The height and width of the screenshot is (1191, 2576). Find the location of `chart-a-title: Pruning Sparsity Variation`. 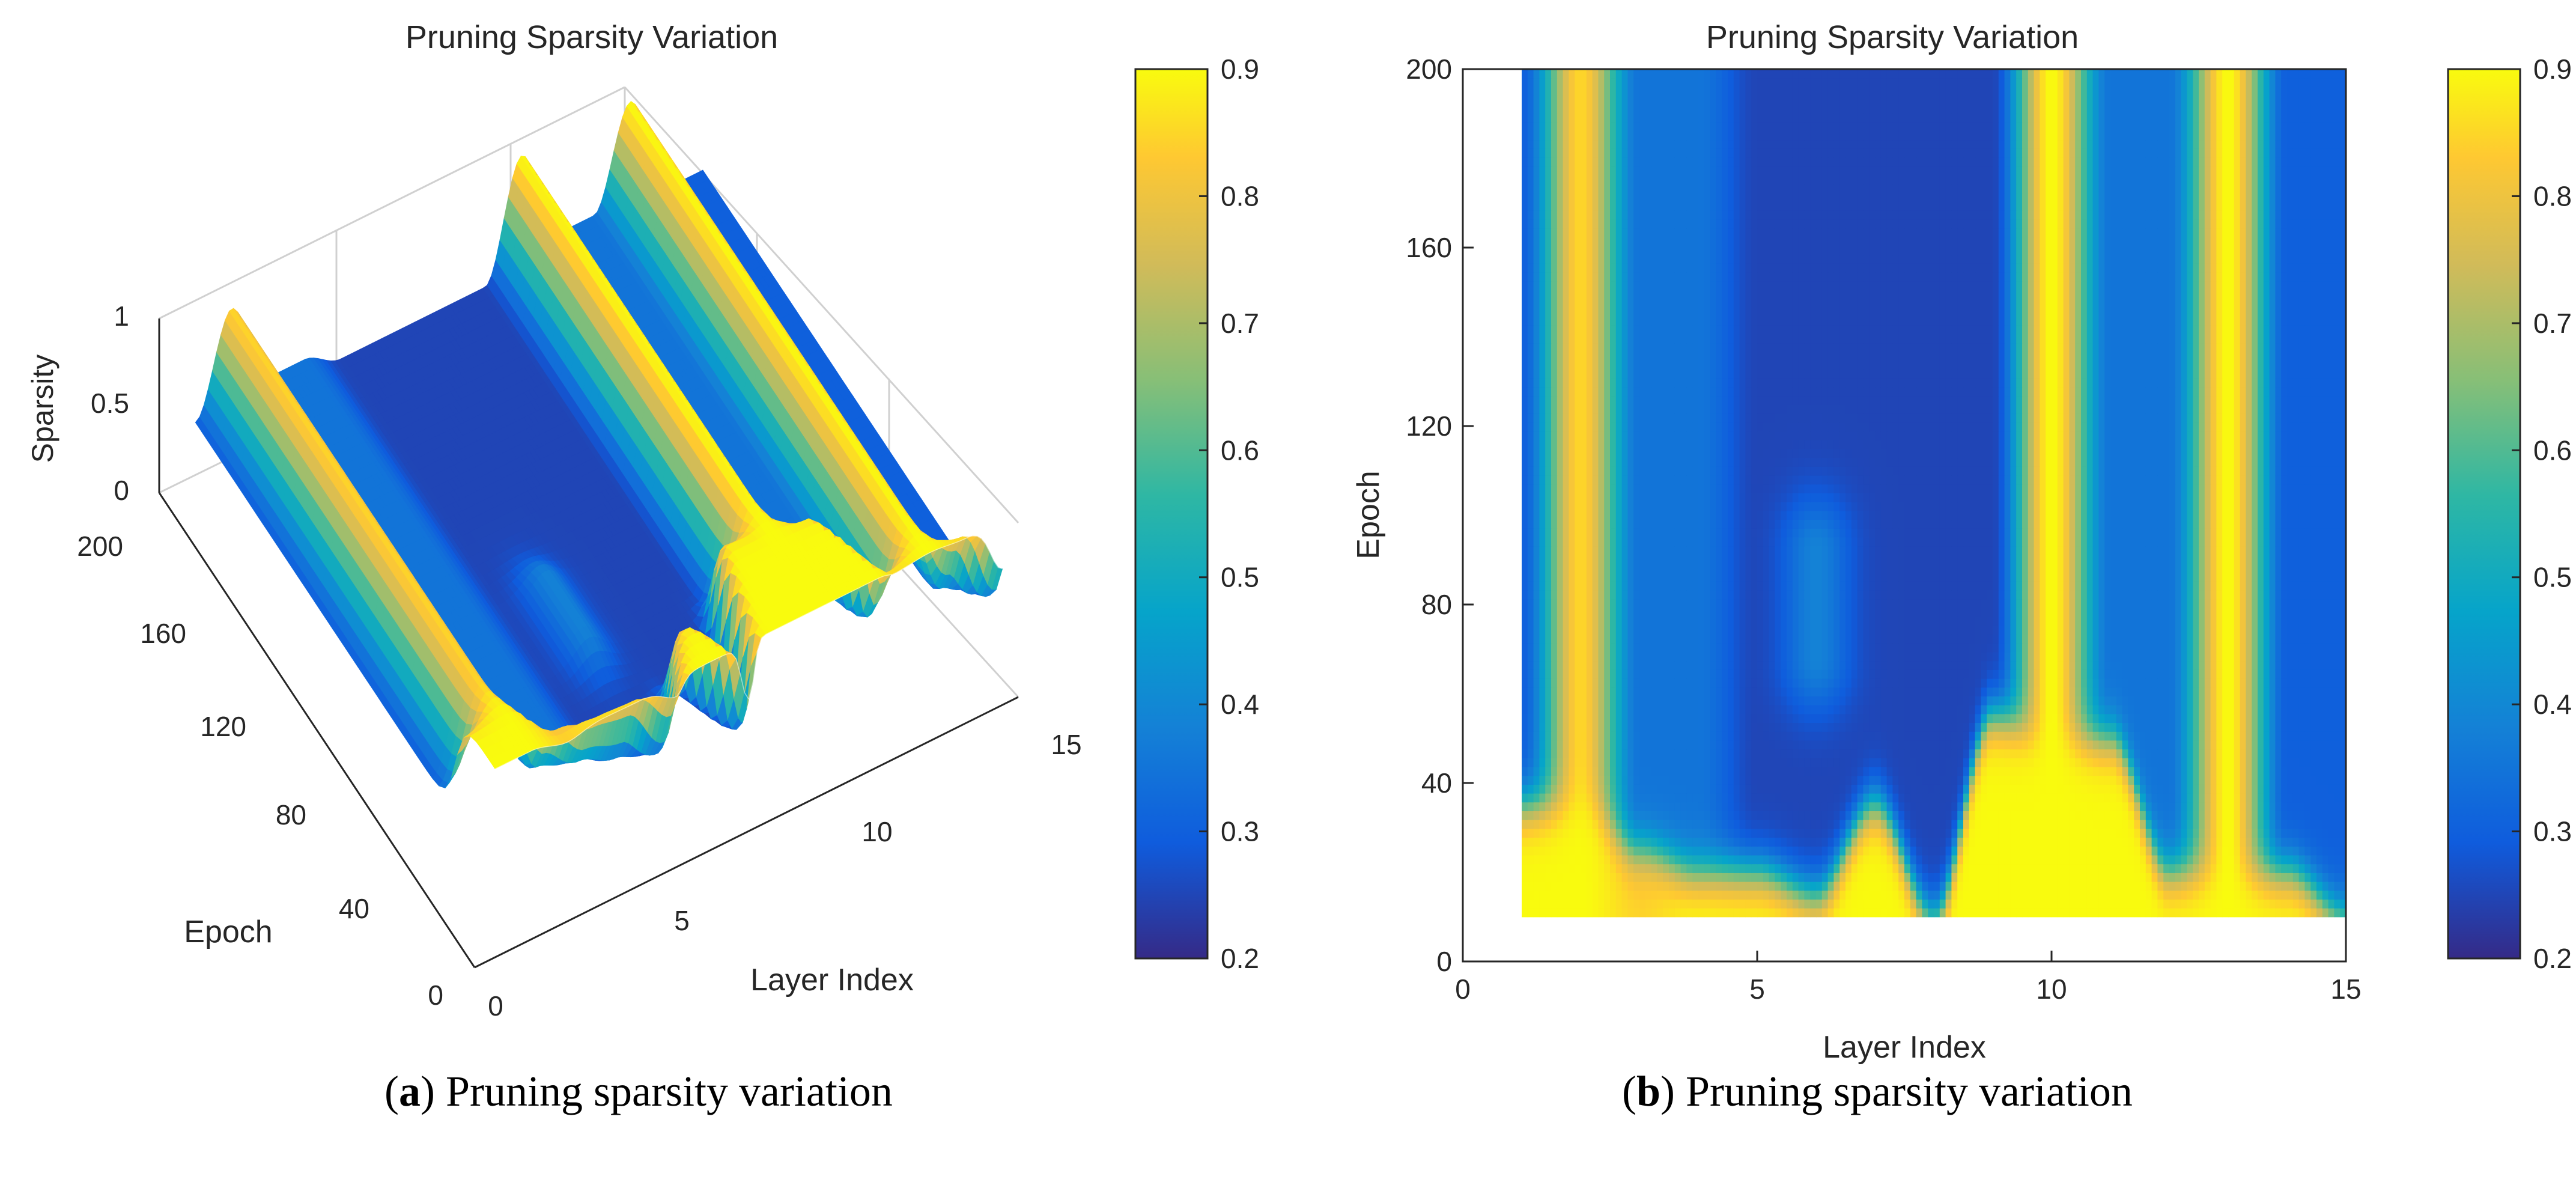

chart-a-title: Pruning Sparsity Variation is located at coordinates (592, 37).